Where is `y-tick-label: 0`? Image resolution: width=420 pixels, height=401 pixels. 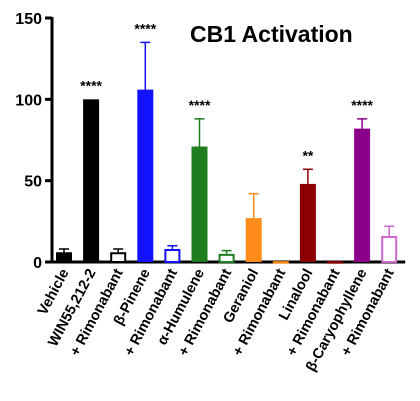 y-tick-label: 0 is located at coordinates (37, 263).